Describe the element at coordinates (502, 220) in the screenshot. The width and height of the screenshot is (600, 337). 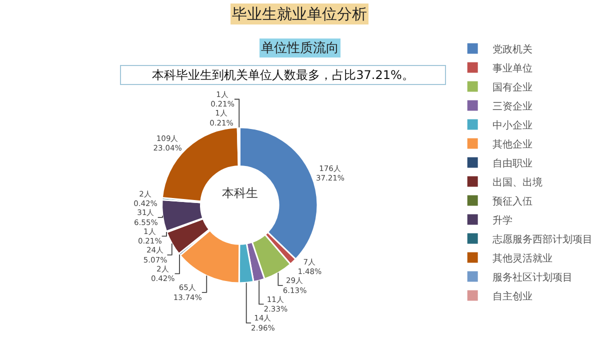
I see `legend-label: 升学` at that location.